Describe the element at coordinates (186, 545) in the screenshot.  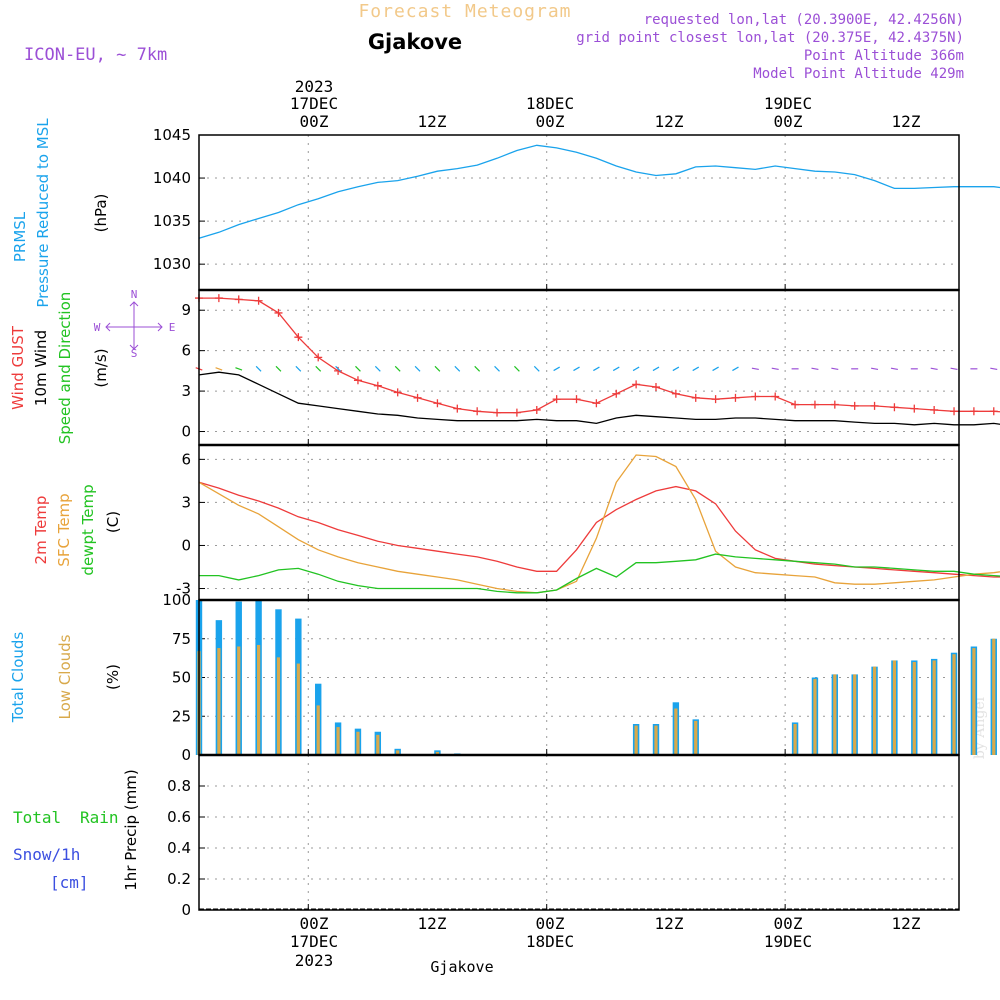
I see `y-tick-label: 0` at that location.